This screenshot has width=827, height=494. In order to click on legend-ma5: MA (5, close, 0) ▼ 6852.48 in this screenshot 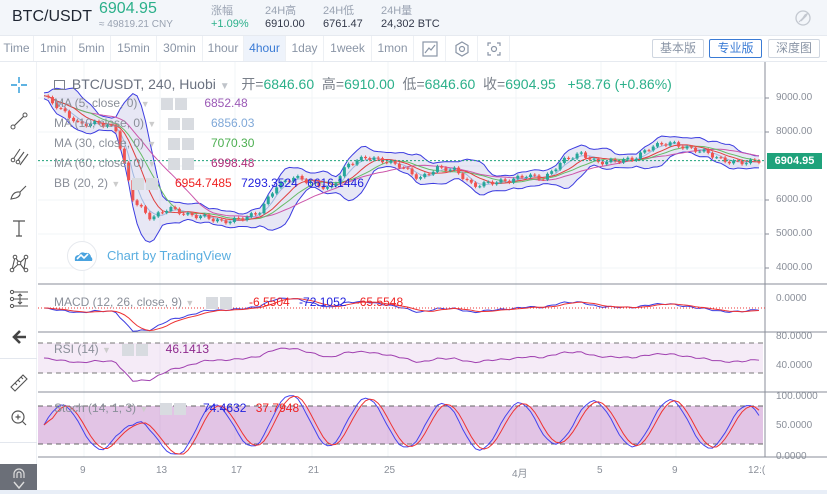, I will do `click(151, 103)`.